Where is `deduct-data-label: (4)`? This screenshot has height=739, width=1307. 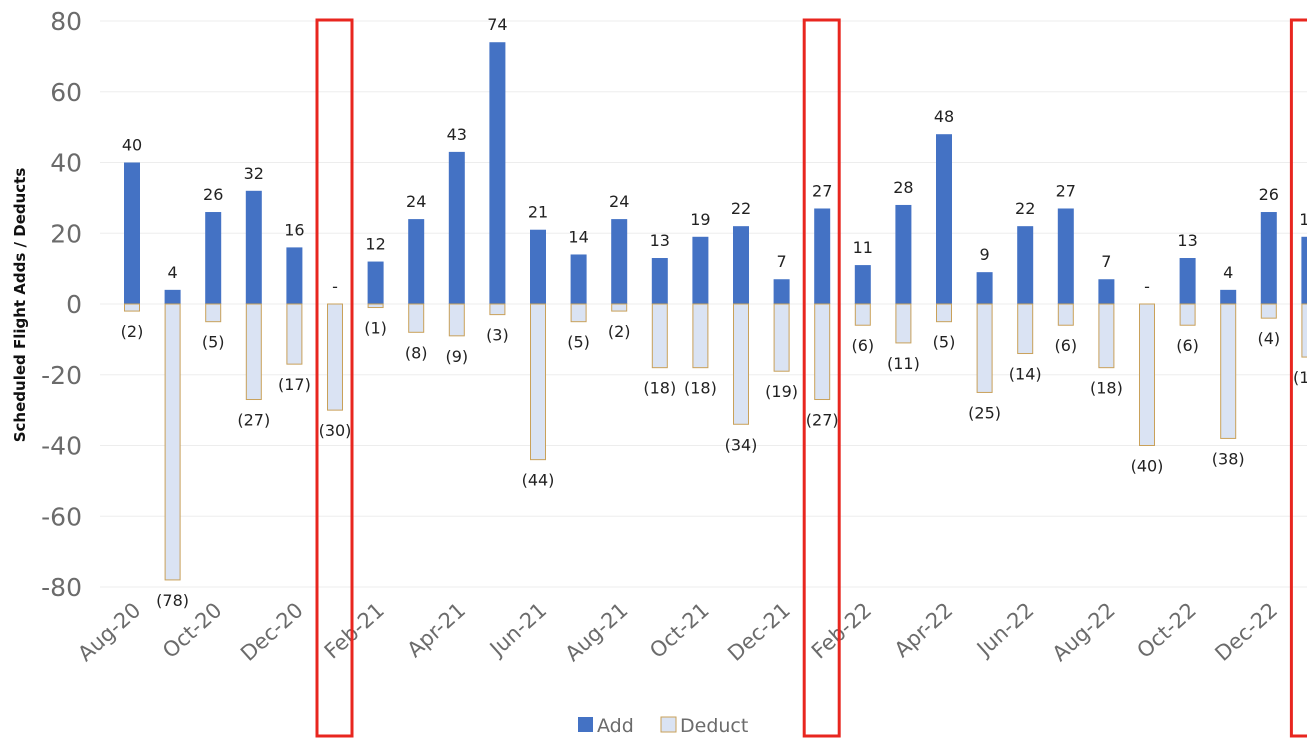
deduct-data-label: (4) is located at coordinates (1268, 338).